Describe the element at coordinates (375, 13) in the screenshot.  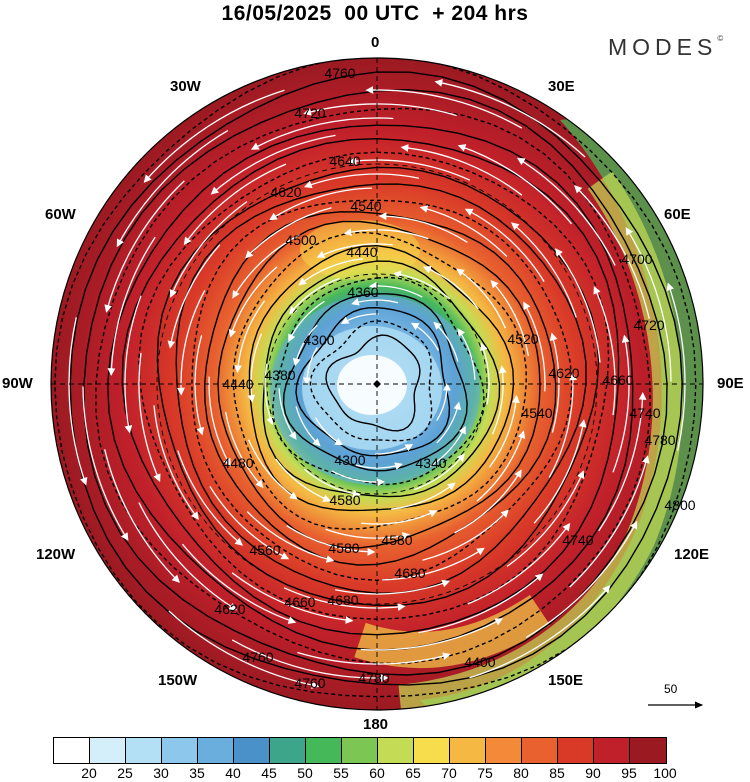
I see `map-title: 16/05/2025 00 UTC + 204 hrs` at that location.